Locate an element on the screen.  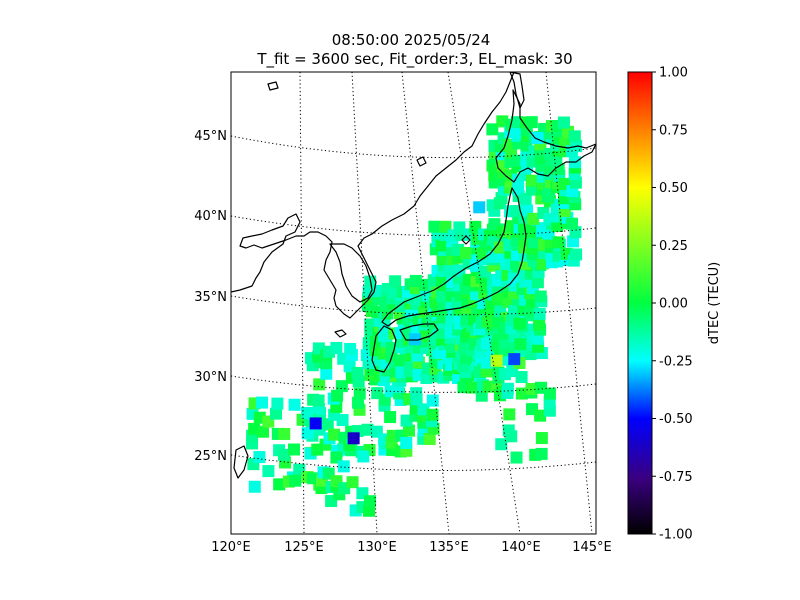
lon-label: 145°E is located at coordinates (592, 547).